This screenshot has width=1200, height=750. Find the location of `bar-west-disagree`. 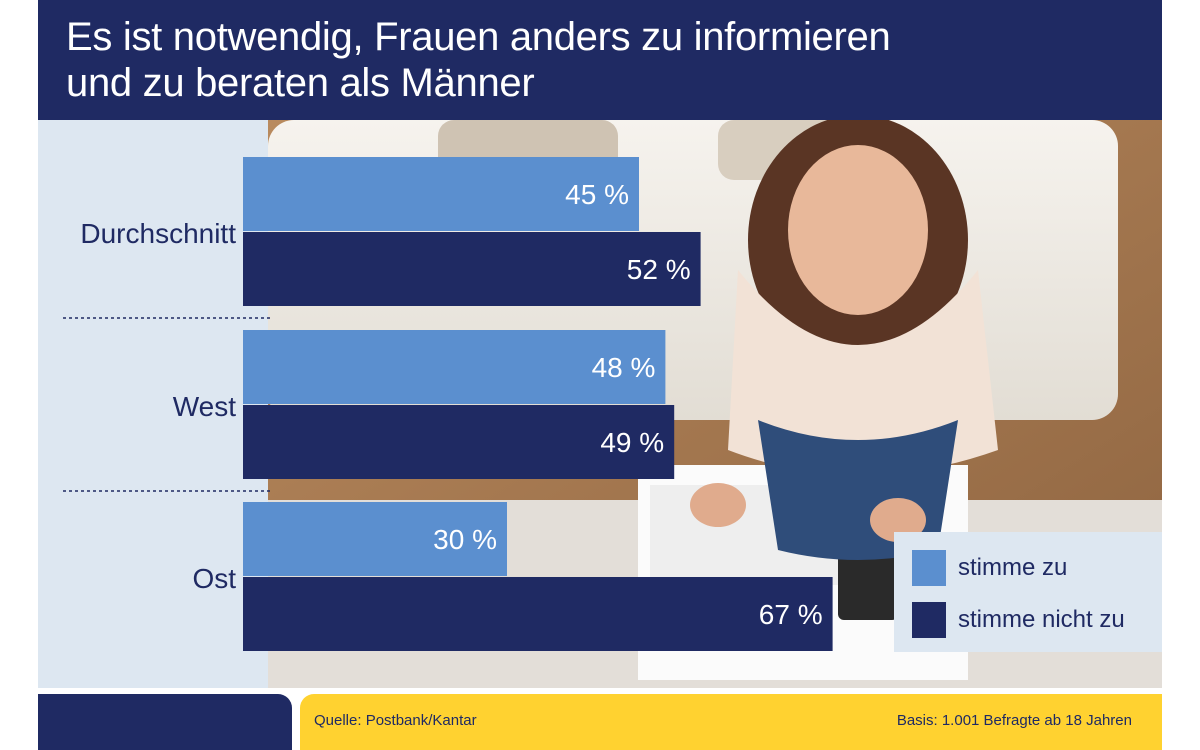

bar-west-disagree is located at coordinates (459, 442).